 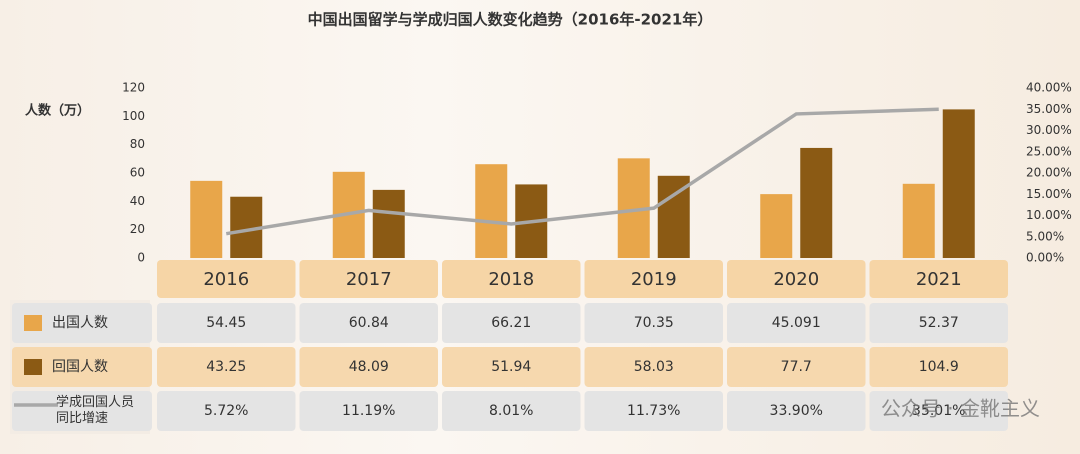 What do you see at coordinates (133, 116) in the screenshot?
I see `y-tick-label: 100` at bounding box center [133, 116].